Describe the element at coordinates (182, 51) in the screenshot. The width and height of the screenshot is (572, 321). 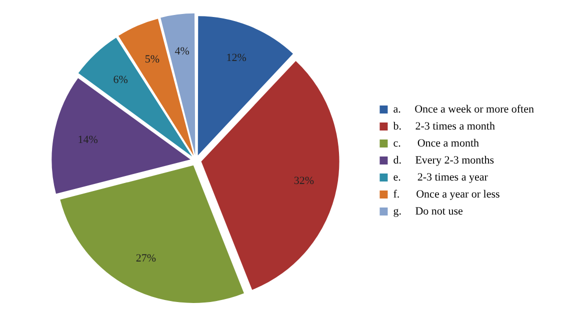
I see `data-label: 4%` at that location.